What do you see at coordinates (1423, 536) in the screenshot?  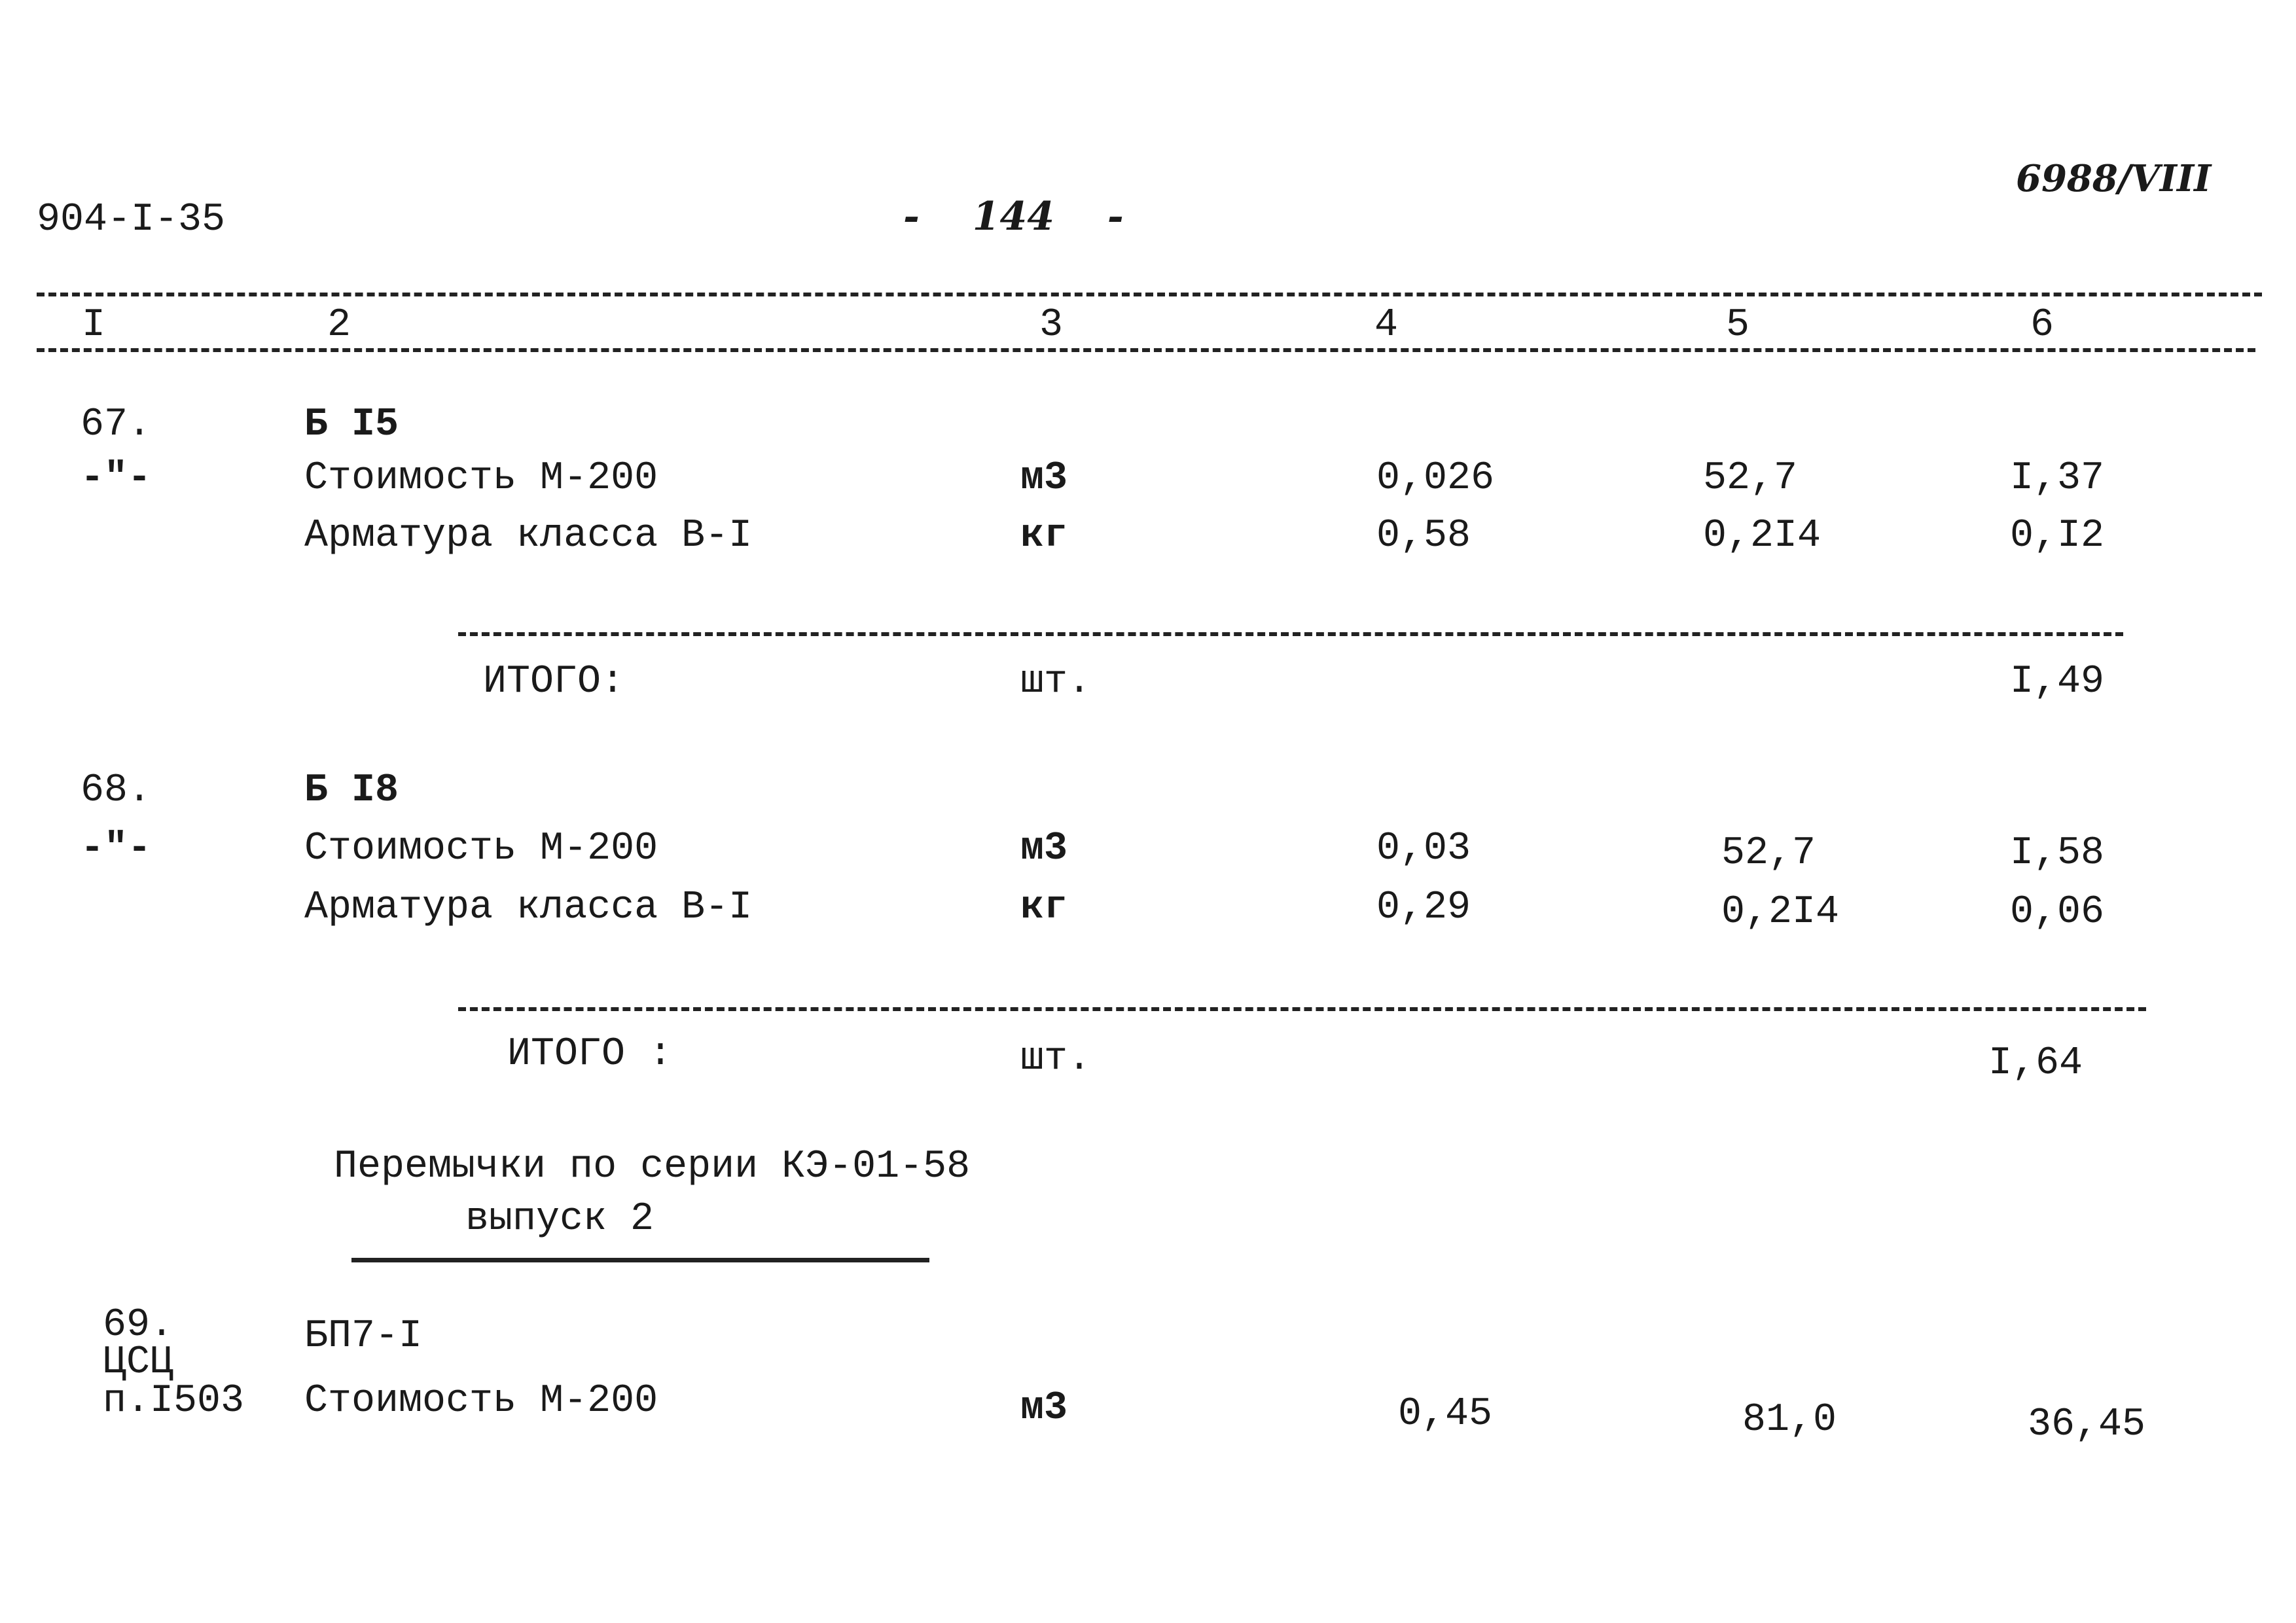 I see `quantity: 0,58` at bounding box center [1423, 536].